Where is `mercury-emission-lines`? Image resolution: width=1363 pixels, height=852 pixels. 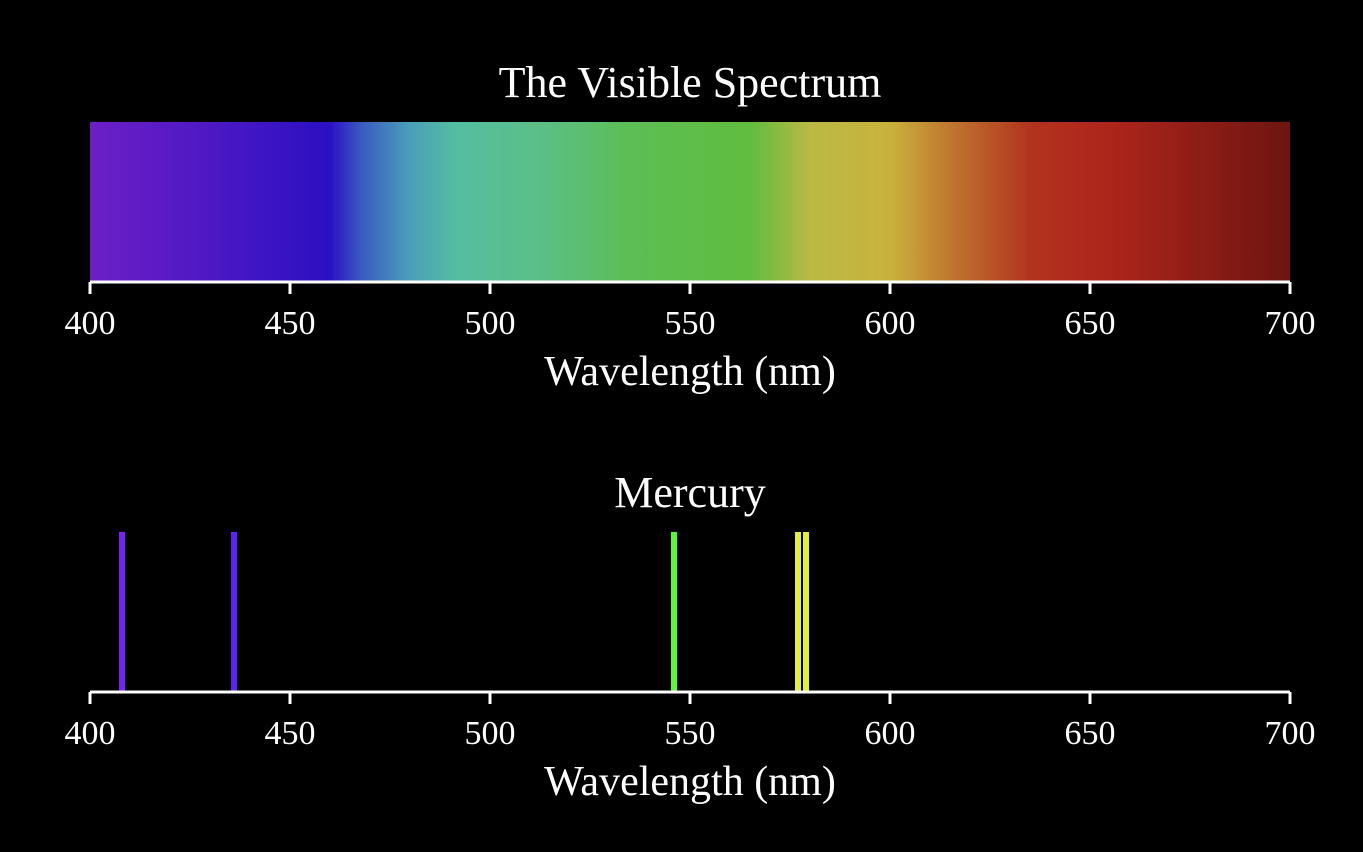 mercury-emission-lines is located at coordinates (464, 612).